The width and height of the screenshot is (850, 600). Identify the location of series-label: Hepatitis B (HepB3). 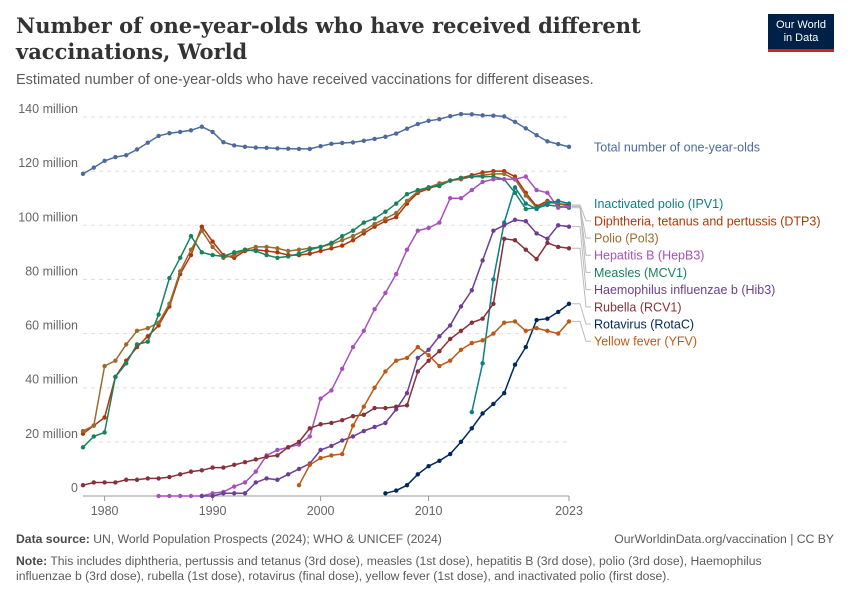
(649, 256).